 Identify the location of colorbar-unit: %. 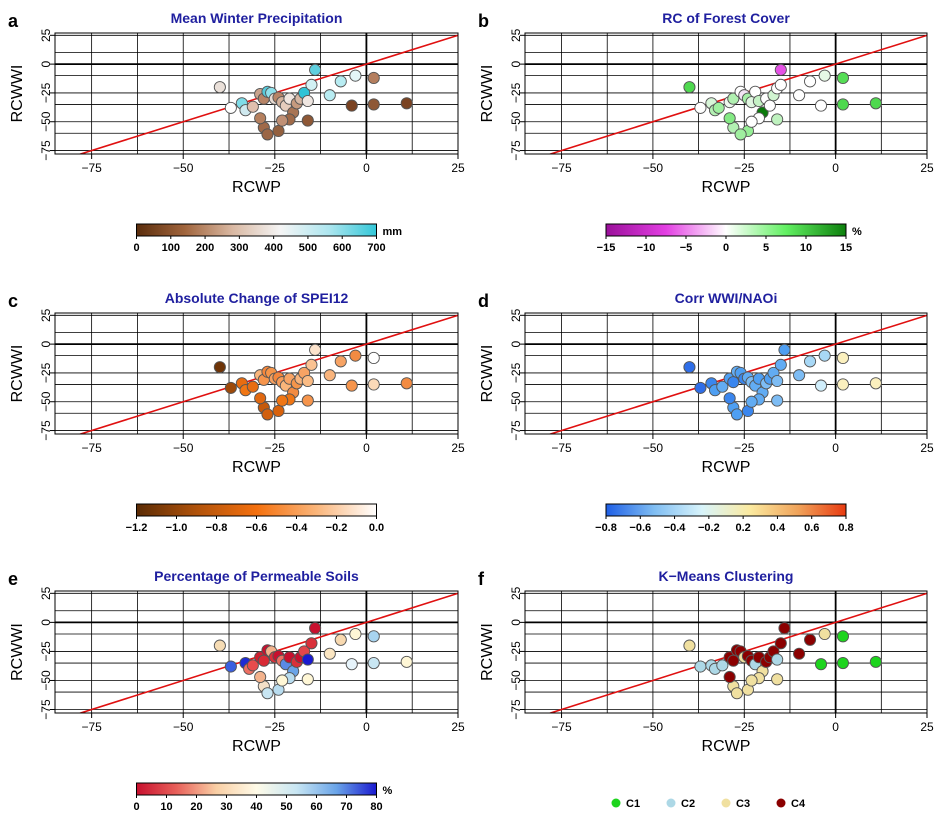
(388, 791).